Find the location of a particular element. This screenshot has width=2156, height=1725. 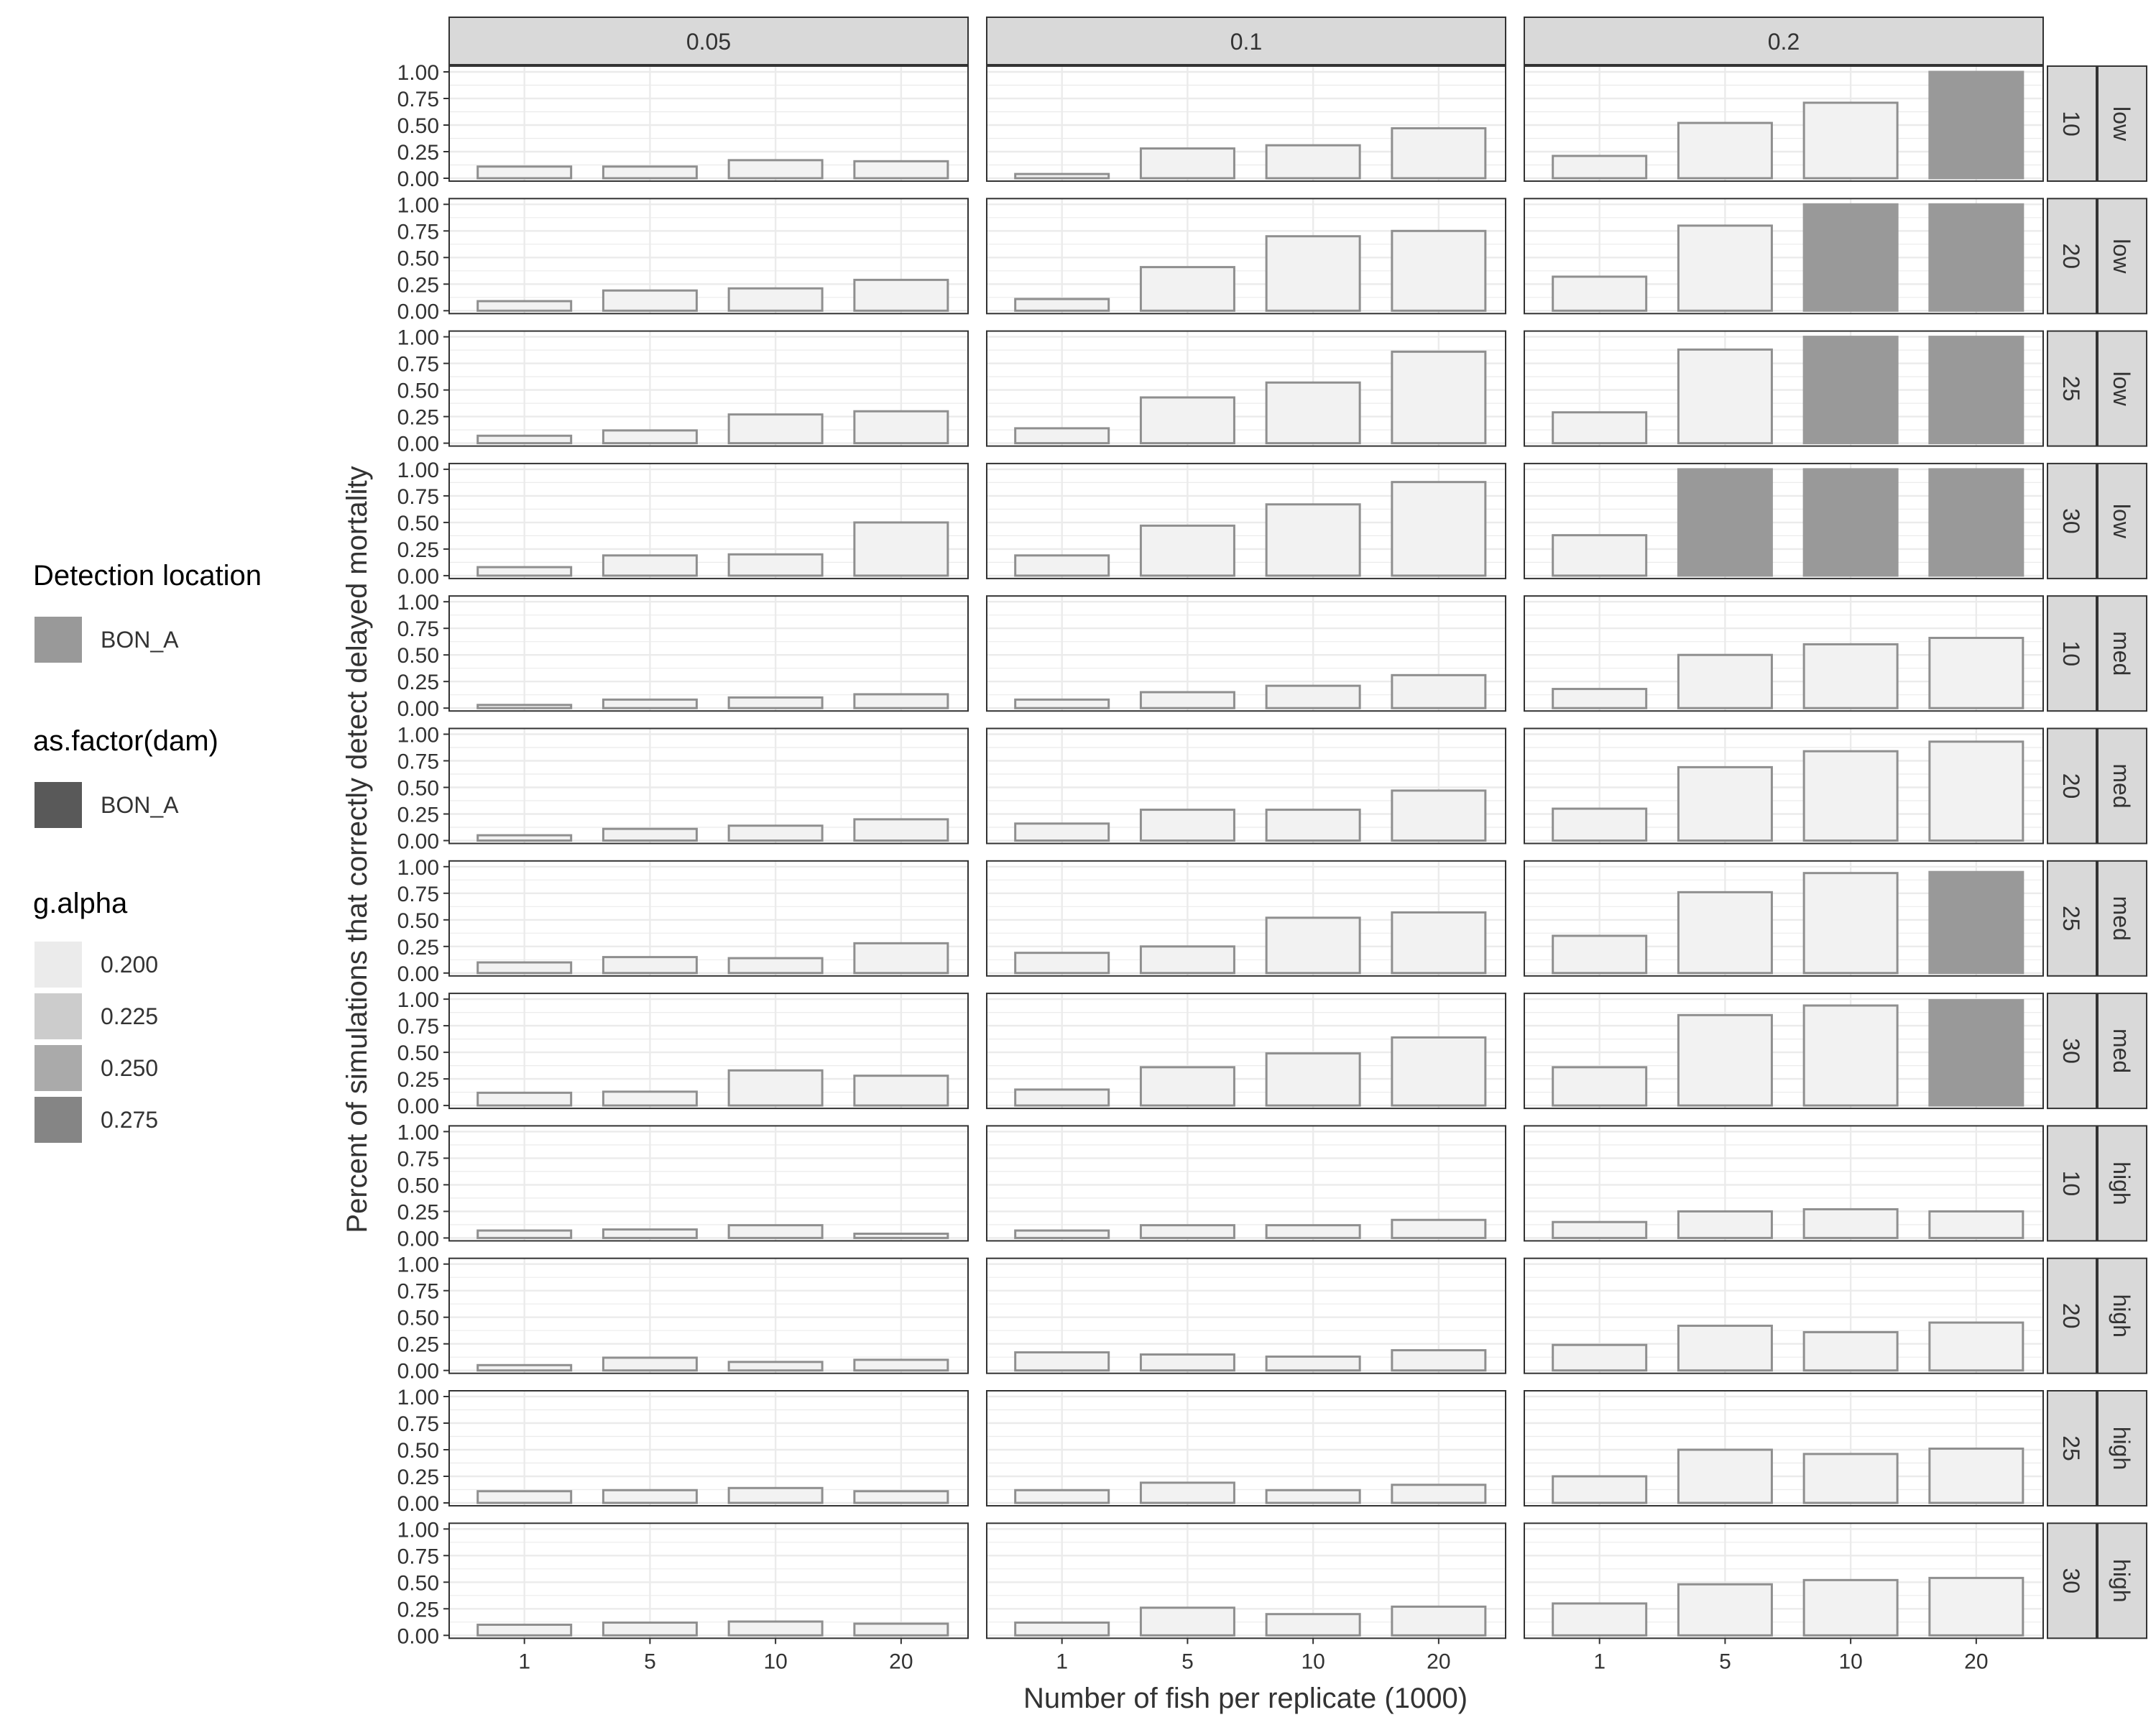

x-tick-label: 1 is located at coordinates (1599, 1661).